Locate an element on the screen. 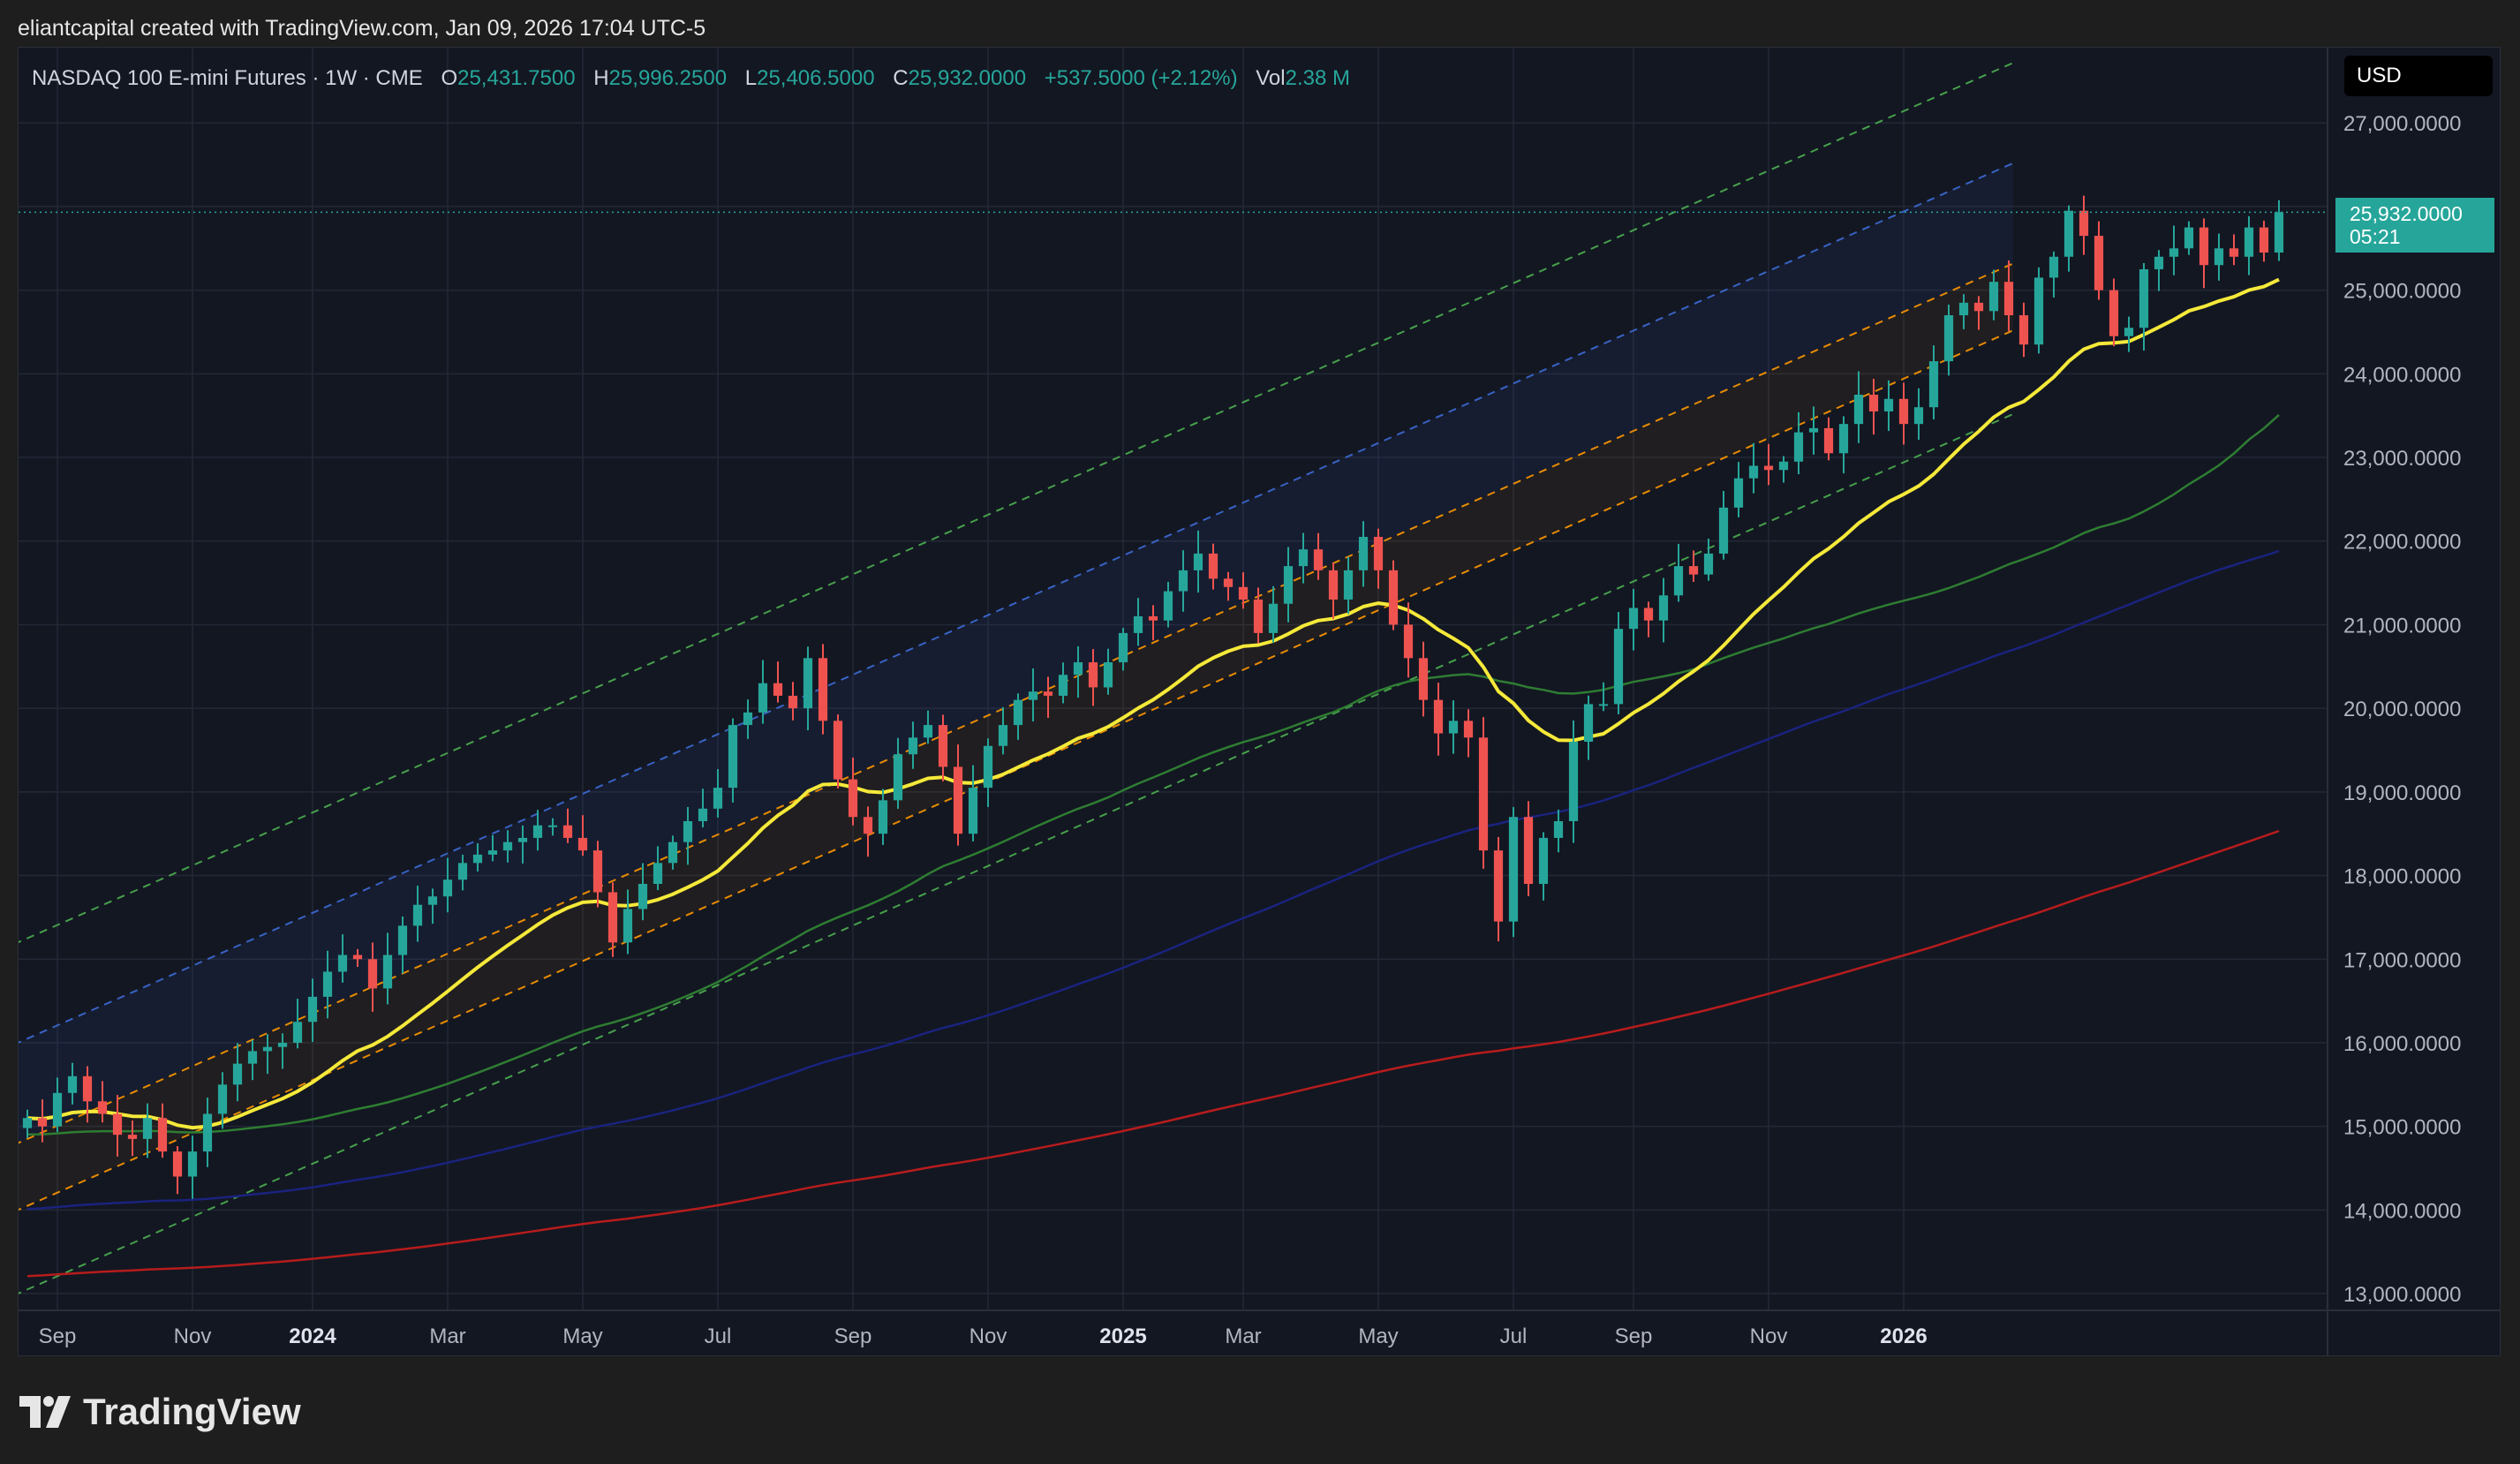 Image resolution: width=2520 pixels, height=1464 pixels. tradingview-logo: TradingView is located at coordinates (160, 1412).